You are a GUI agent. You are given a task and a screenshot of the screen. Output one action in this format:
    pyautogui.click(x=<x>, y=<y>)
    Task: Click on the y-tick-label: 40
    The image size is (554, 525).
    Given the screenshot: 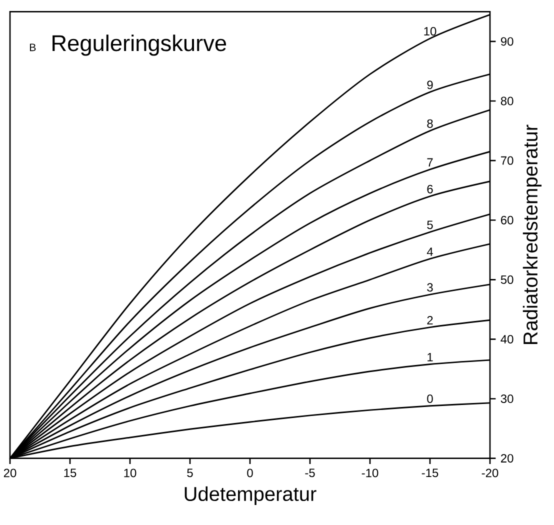 What is the action you would take?
    pyautogui.click(x=507, y=339)
    